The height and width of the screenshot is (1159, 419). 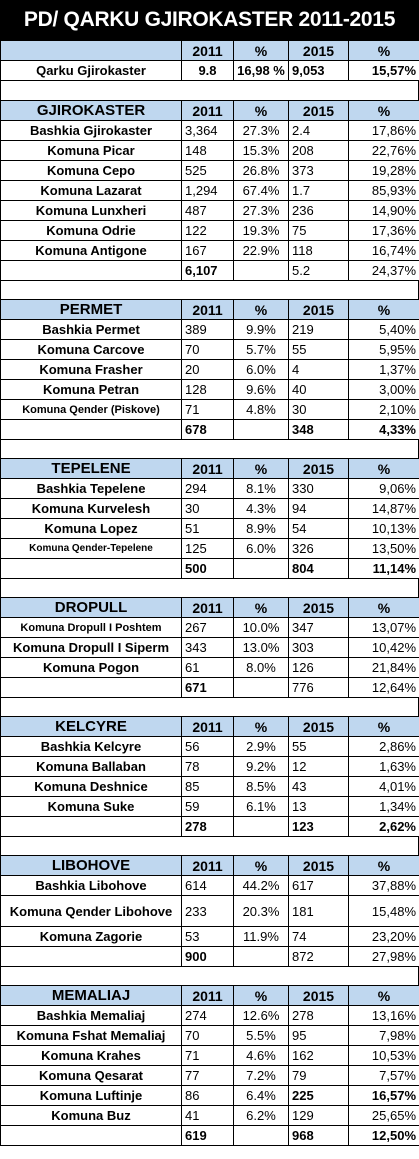 I want to click on row-name: Bashkia Permet, so click(x=91, y=329).